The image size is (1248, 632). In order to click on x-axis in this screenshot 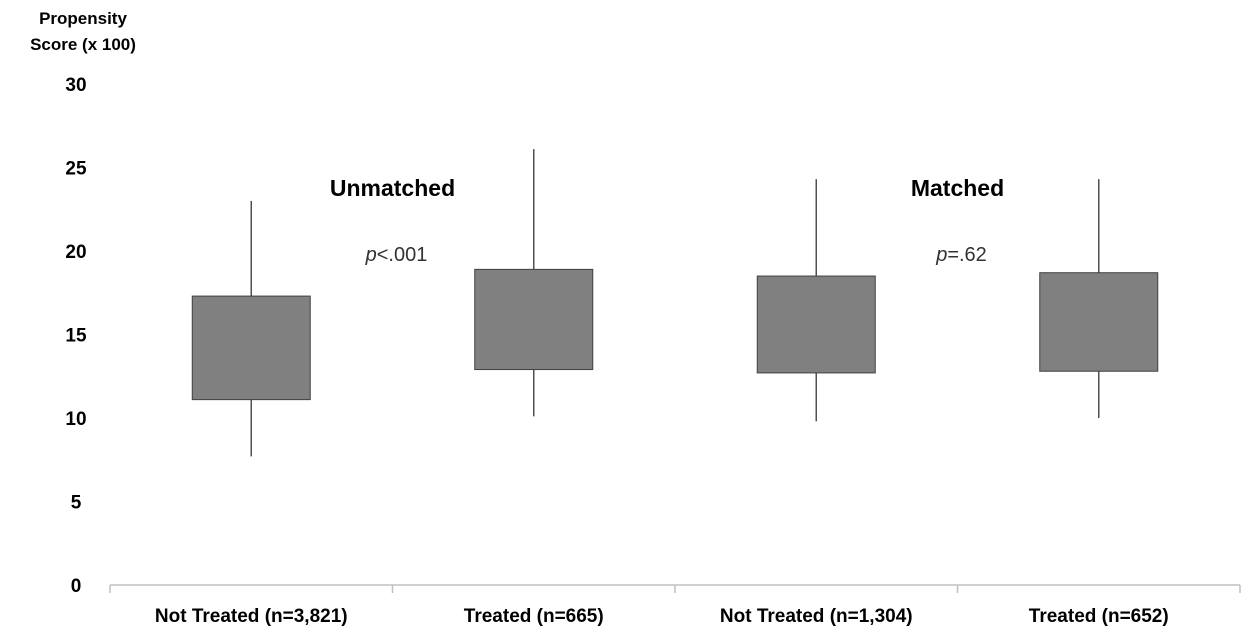, I will do `click(675, 588)`.